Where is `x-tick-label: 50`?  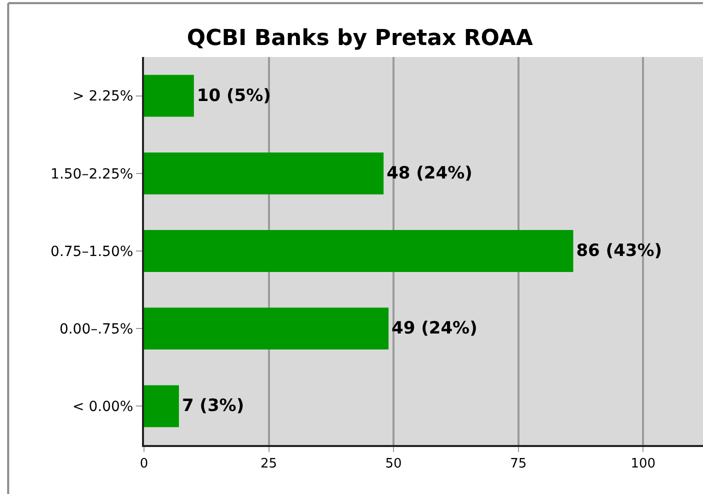 x-tick-label: 50 is located at coordinates (393, 464).